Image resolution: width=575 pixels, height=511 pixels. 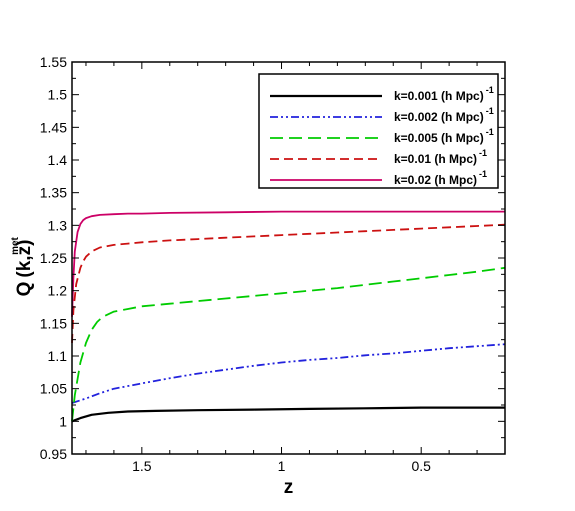 What do you see at coordinates (282, 466) in the screenshot?
I see `x-tick-label: 1` at bounding box center [282, 466].